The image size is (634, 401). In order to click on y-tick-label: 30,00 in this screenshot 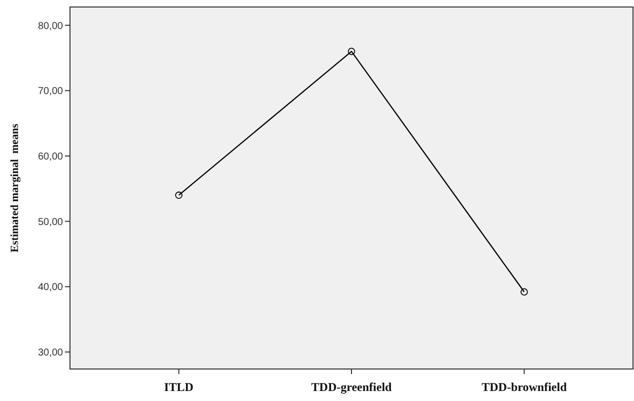, I will do `click(51, 353)`.